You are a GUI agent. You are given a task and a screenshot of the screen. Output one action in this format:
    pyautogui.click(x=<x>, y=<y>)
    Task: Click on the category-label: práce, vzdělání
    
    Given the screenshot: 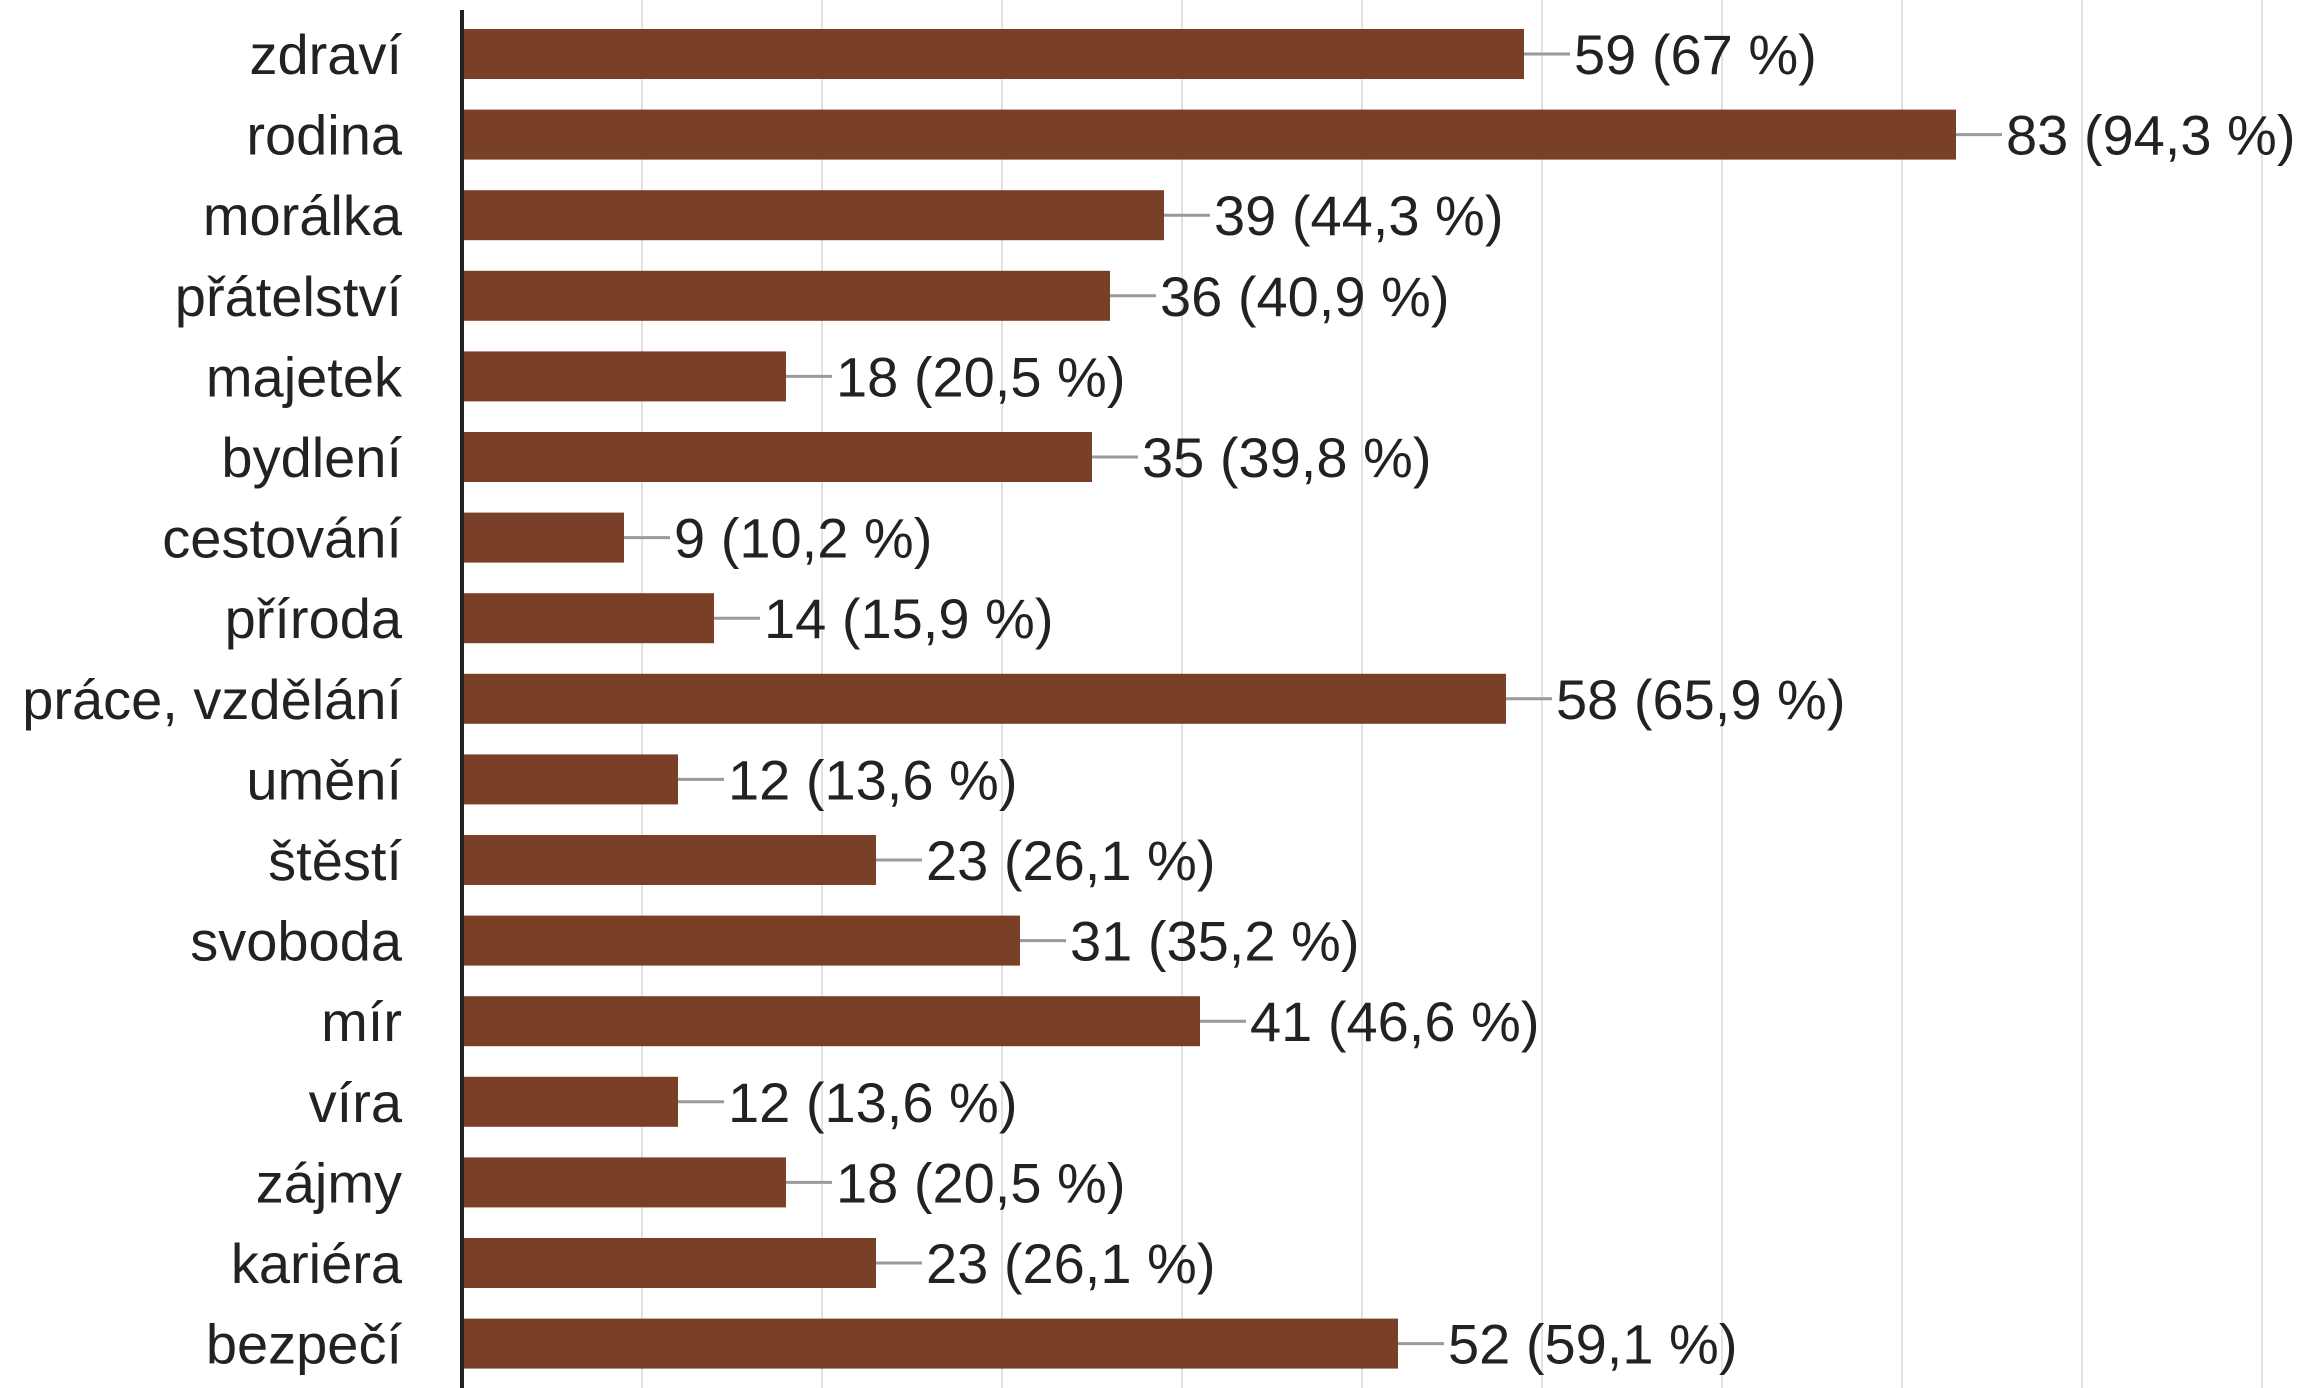 What is the action you would take?
    pyautogui.click(x=212, y=699)
    